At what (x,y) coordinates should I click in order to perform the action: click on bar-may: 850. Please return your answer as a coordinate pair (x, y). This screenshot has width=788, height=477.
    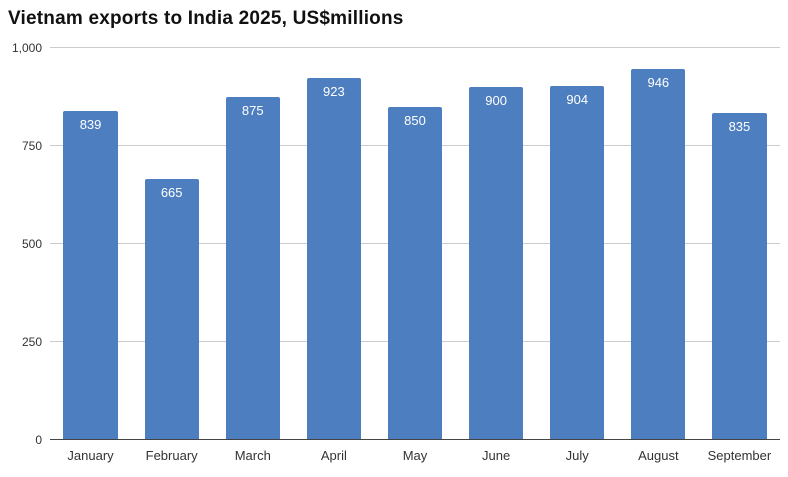
    Looking at the image, I should click on (415, 273).